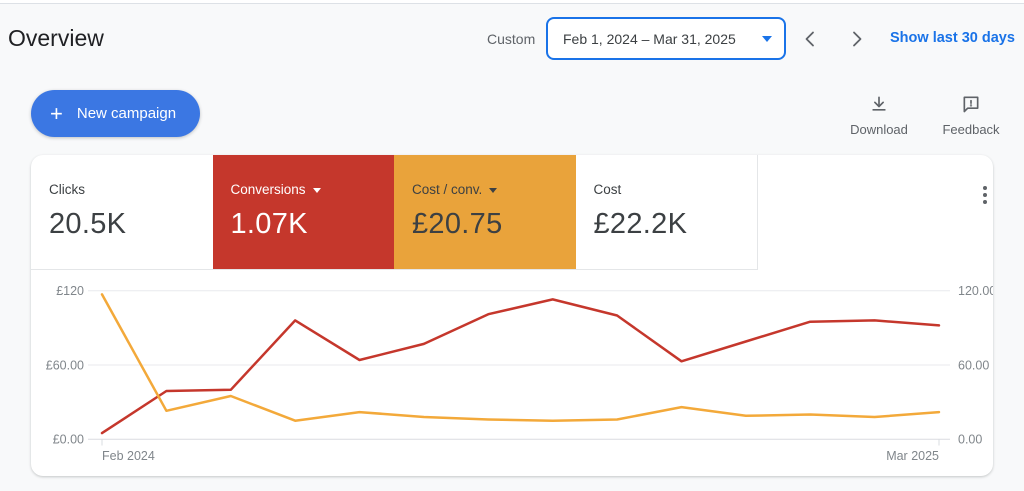  I want to click on scorecard-cost-per-conv: Cost / conv. £20.75, so click(485, 212).